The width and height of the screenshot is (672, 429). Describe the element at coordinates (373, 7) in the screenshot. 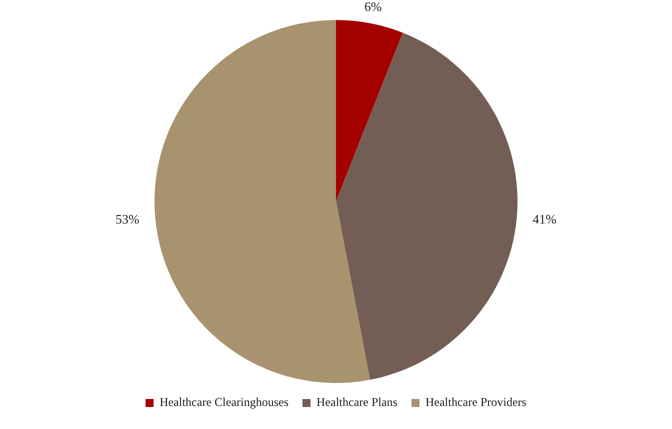

I see `data-label: 6%` at that location.